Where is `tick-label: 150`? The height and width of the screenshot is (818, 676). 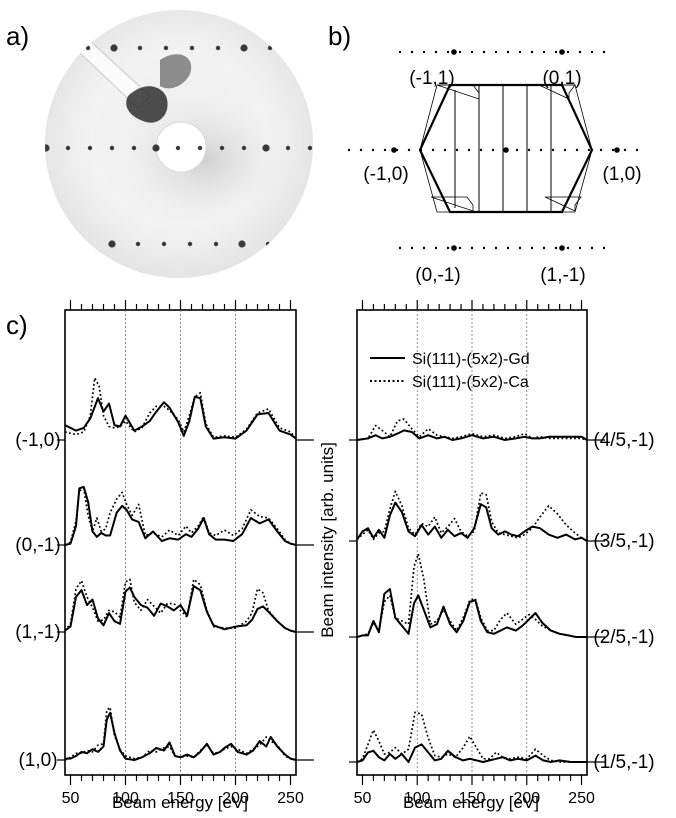
tick-label: 150 is located at coordinates (472, 798).